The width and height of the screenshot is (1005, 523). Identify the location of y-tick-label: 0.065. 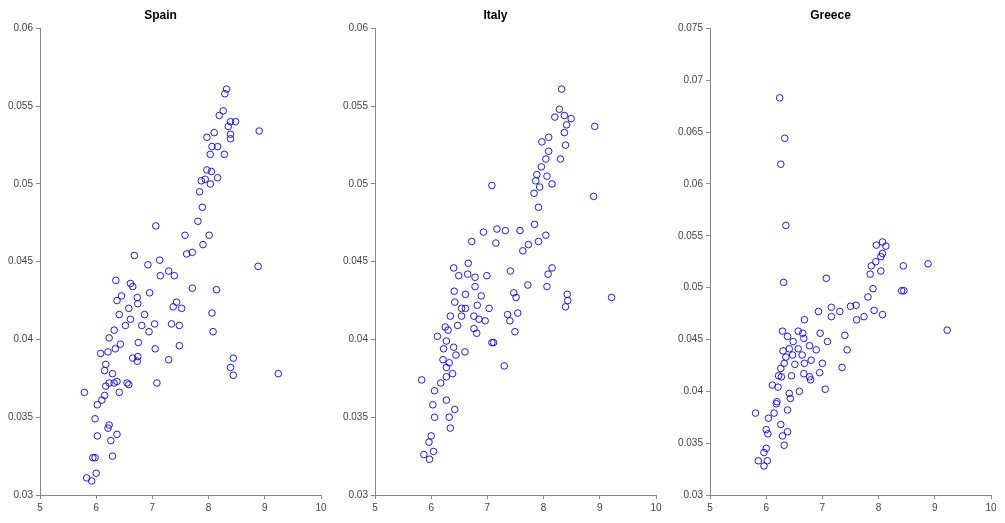
(690, 131).